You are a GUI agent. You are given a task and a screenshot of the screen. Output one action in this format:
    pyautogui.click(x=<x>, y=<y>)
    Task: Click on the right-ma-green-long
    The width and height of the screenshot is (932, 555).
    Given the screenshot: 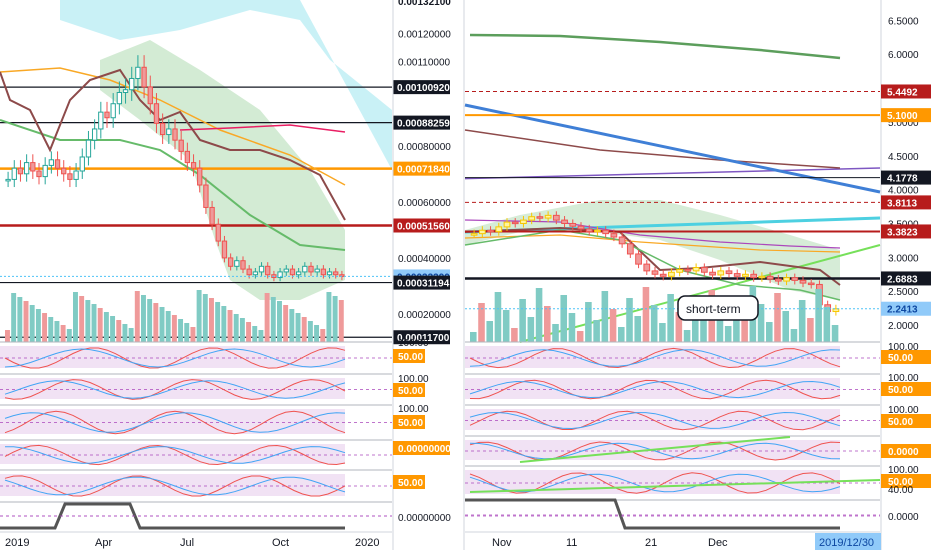 What is the action you would take?
    pyautogui.click(x=655, y=46)
    